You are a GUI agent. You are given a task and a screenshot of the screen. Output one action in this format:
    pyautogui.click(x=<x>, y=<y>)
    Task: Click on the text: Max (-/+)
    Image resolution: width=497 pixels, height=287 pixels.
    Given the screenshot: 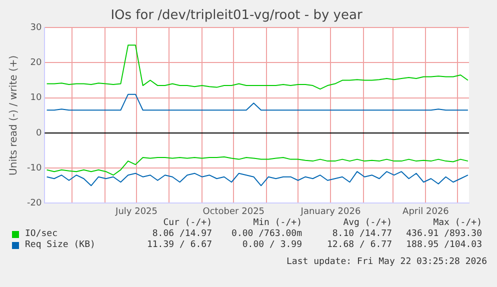 What is the action you would take?
    pyautogui.click(x=457, y=223)
    